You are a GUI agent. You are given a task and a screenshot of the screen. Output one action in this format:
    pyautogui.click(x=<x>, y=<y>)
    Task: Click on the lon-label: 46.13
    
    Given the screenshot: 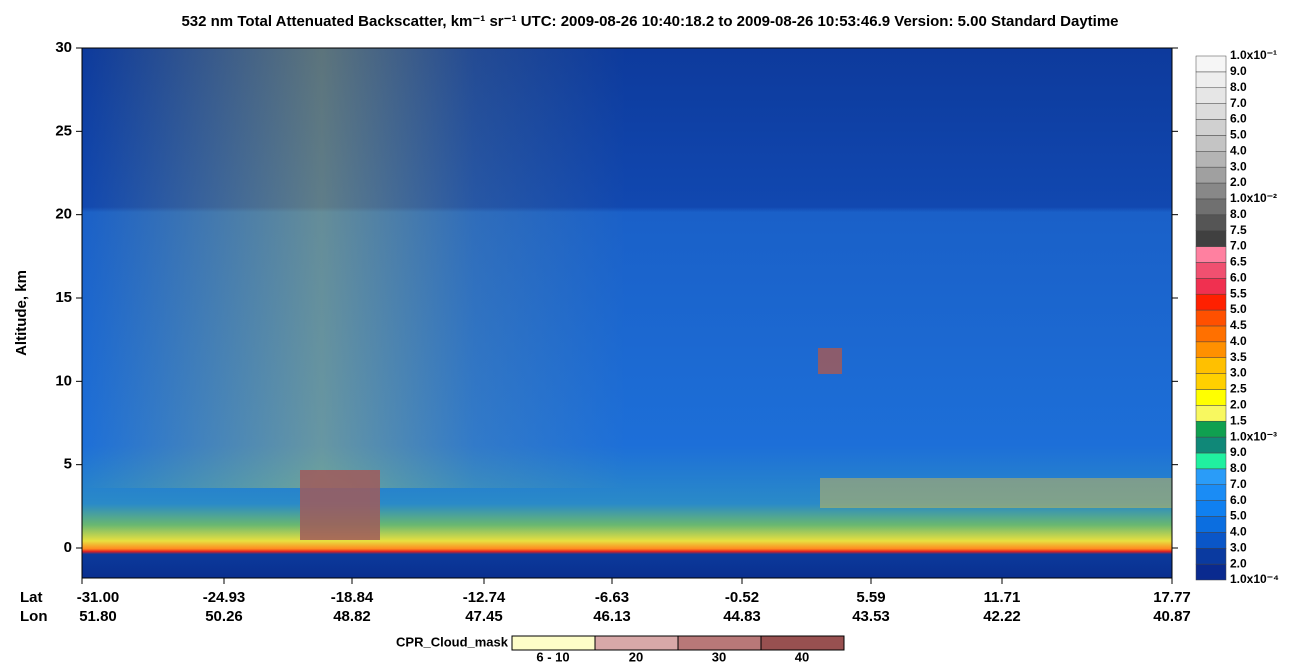 What is the action you would take?
    pyautogui.click(x=612, y=616)
    